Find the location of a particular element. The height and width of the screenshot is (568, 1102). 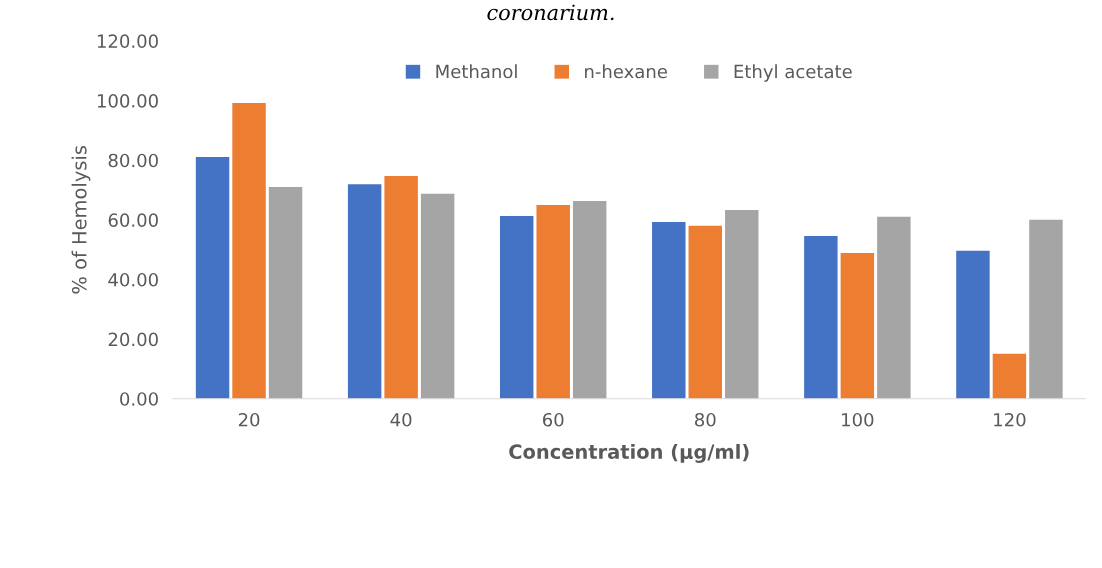

x-axis-title: Concentration (µg/ml) is located at coordinates (629, 453).